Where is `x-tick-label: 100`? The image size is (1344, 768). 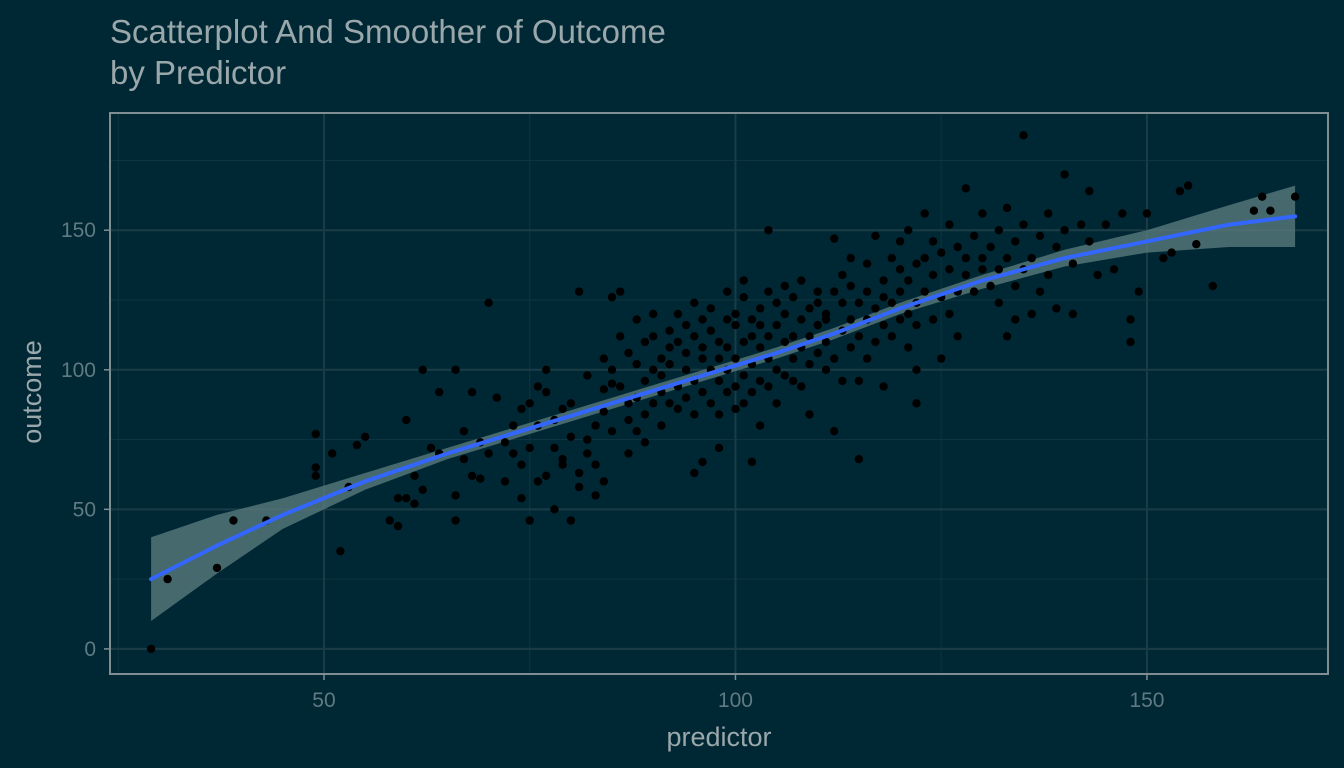 x-tick-label: 100 is located at coordinates (735, 700).